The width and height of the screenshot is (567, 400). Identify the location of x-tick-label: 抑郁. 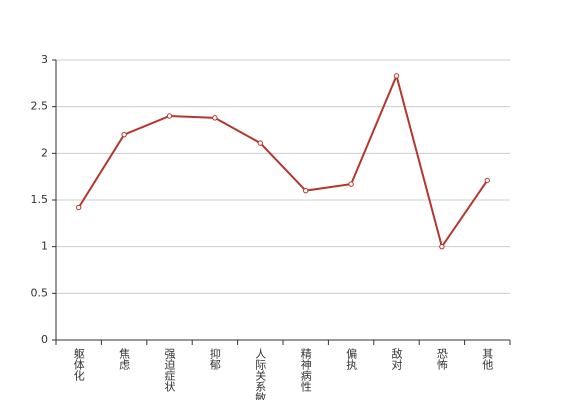
(214, 358).